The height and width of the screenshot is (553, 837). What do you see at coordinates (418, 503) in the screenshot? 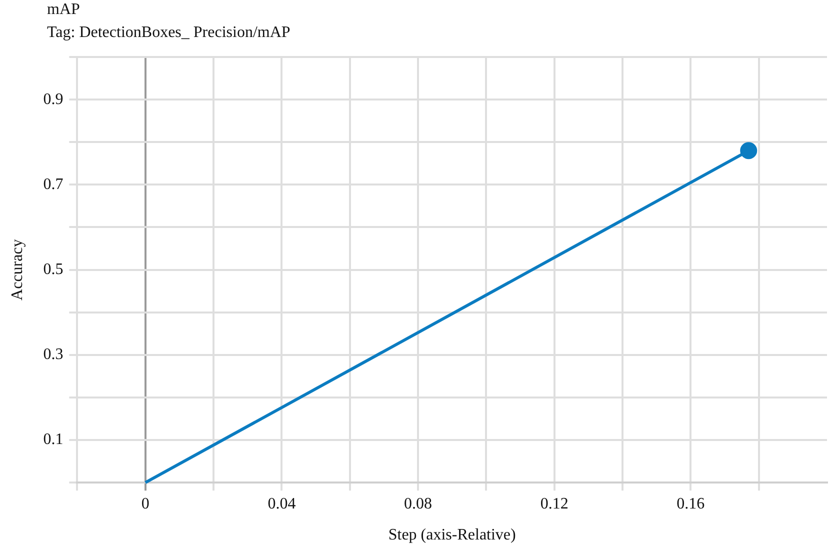
I see `x-tick-label: 0.08` at bounding box center [418, 503].